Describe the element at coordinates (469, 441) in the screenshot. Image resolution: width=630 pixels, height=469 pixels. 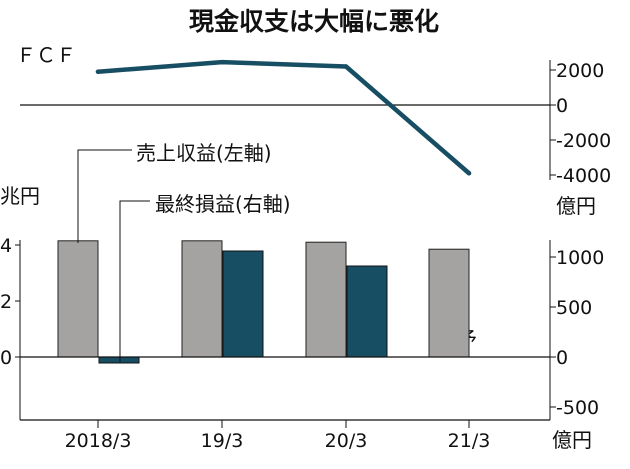
I see `x-tick-label: 21/3` at that location.